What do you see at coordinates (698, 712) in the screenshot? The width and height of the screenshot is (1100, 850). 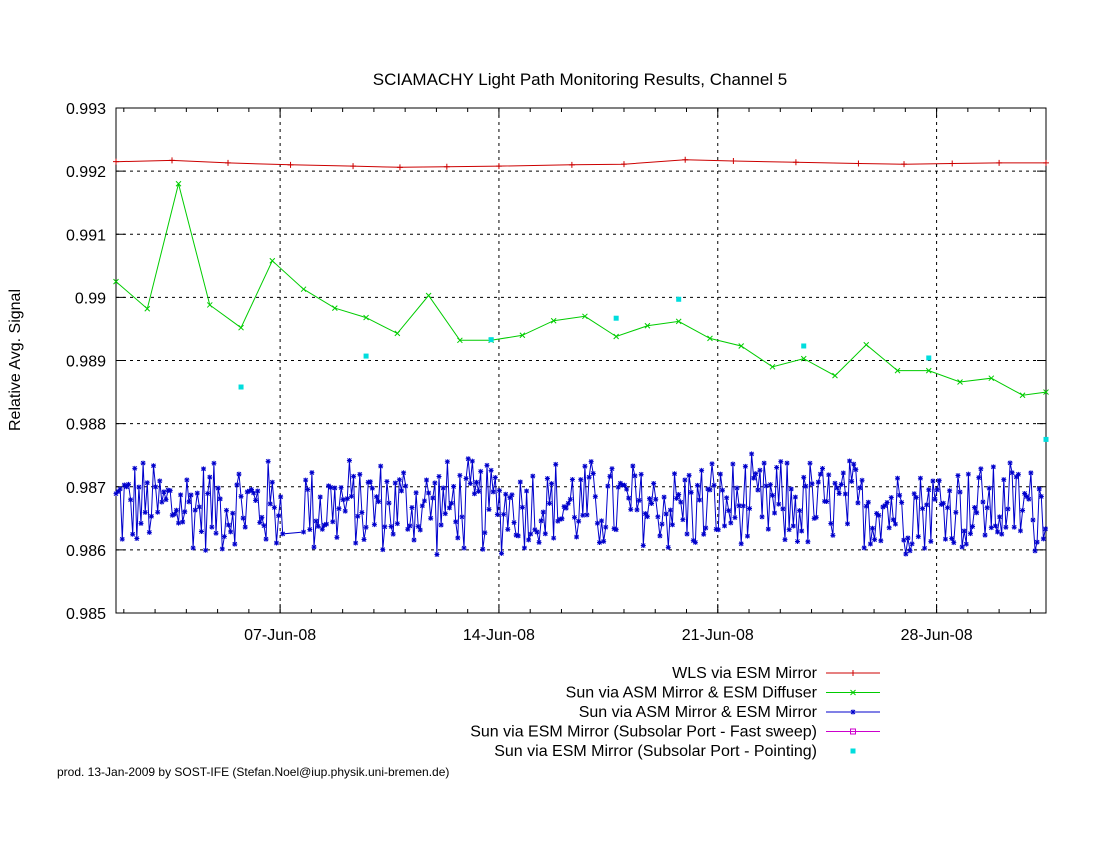 I see `legend-label: Sun via ASM Mirror & ESM Mirror` at bounding box center [698, 712].